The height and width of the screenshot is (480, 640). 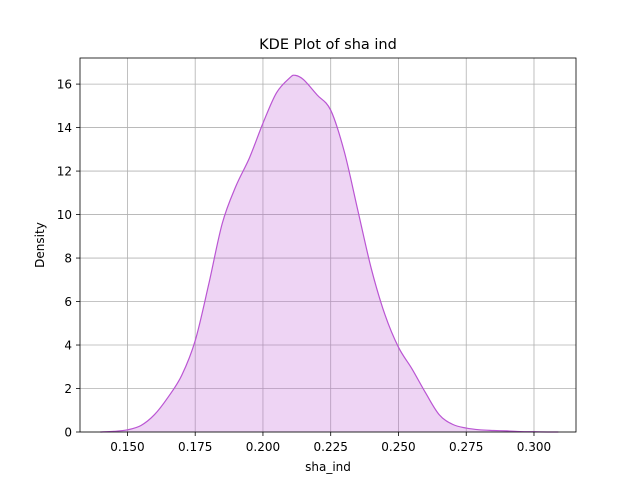 What do you see at coordinates (127, 447) in the screenshot?
I see `x-tick-label: 0.150` at bounding box center [127, 447].